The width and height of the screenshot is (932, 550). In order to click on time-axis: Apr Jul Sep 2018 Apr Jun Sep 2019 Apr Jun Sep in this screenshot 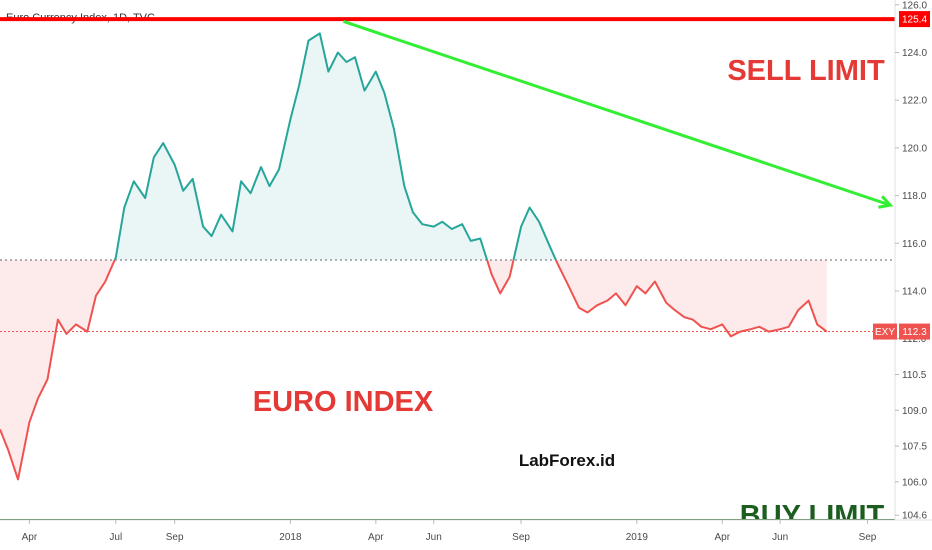, I will do `click(466, 534)`.